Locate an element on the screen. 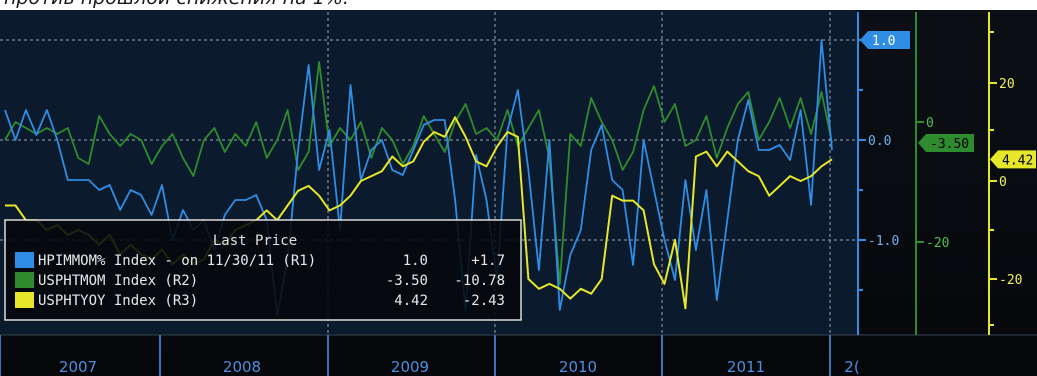  legend-swatch-yoy is located at coordinates (24, 300).